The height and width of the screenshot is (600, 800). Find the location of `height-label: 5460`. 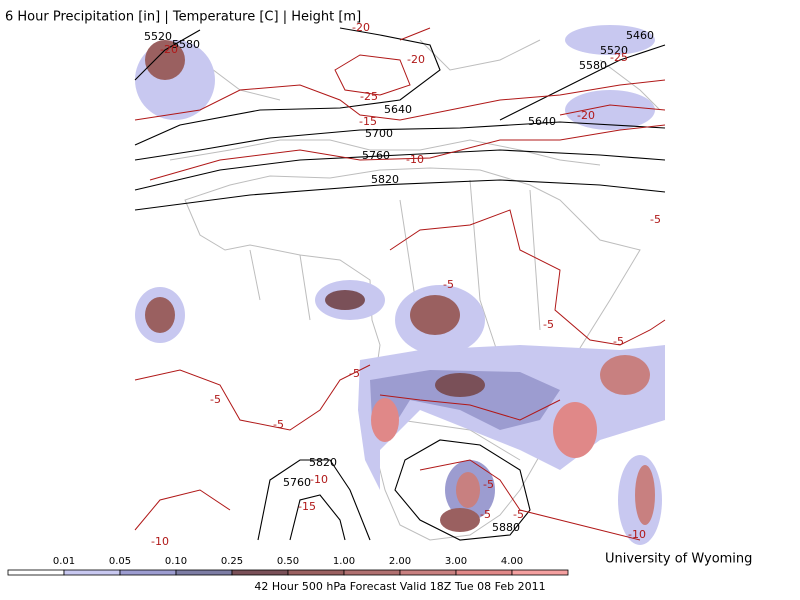

height-label: 5460 is located at coordinates (640, 35).